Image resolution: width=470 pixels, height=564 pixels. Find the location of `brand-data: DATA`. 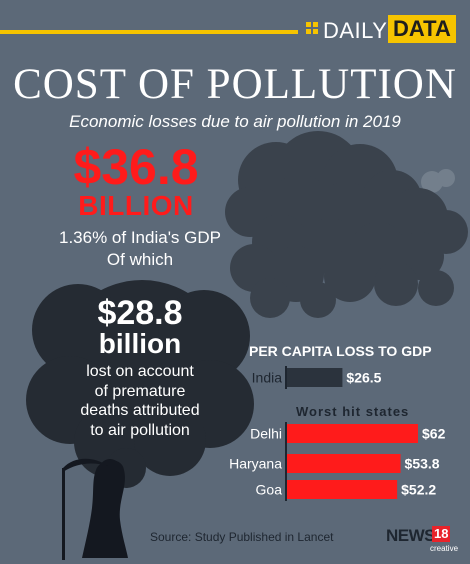

brand-data: DATA is located at coordinates (422, 29).